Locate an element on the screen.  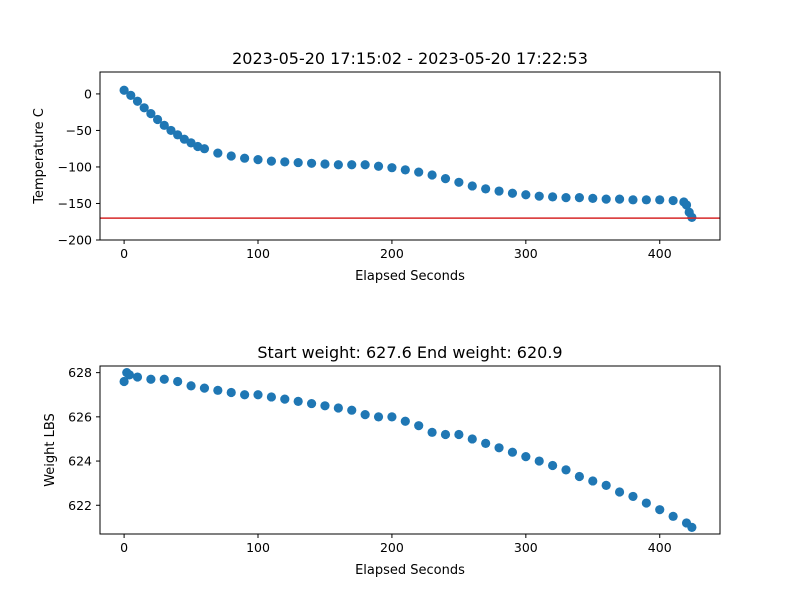
temperature-x-tick-label: 300 is located at coordinates (526, 253).